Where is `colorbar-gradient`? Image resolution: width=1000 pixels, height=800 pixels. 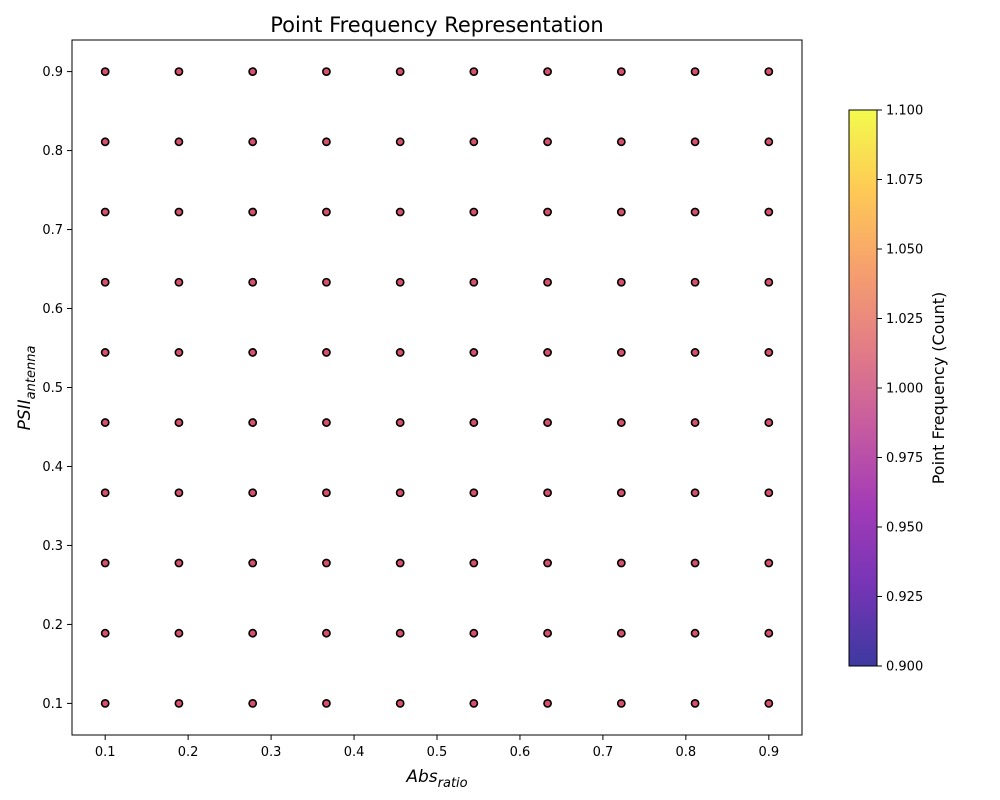
colorbar-gradient is located at coordinates (863, 388).